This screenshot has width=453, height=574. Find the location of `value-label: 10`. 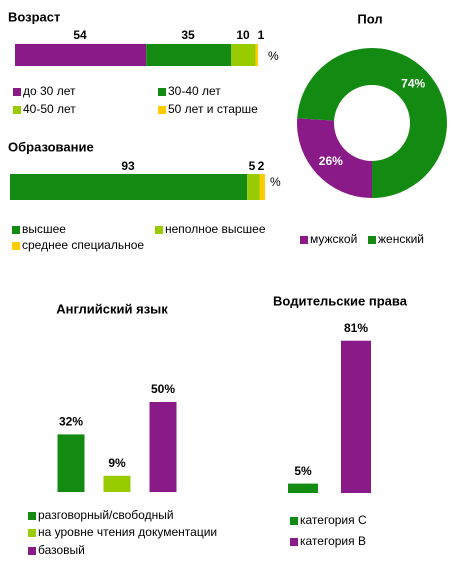

value-label: 10 is located at coordinates (243, 35).